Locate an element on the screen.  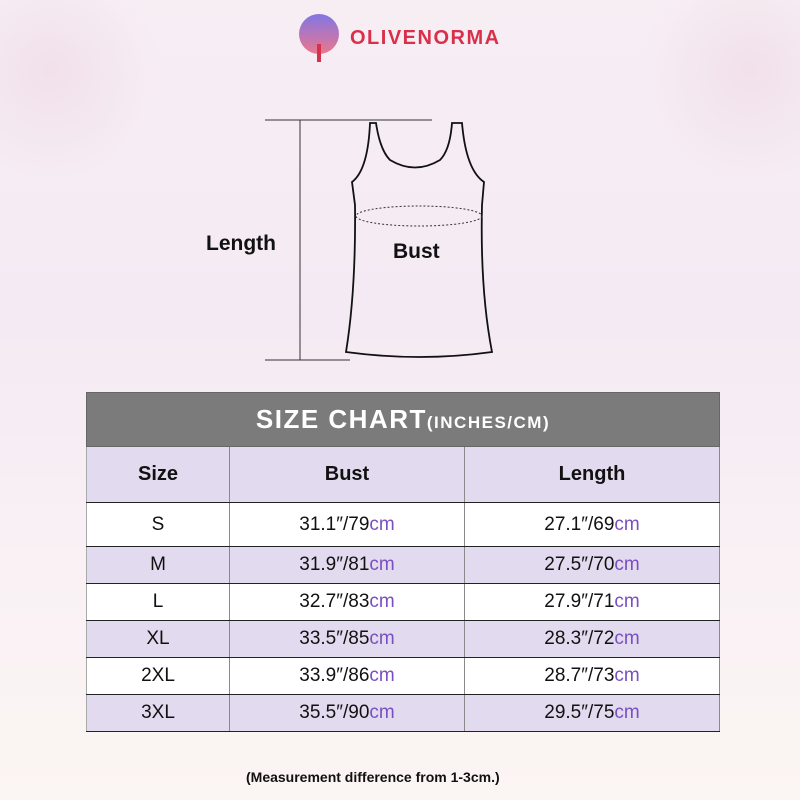
length-label: Length is located at coordinates (241, 243).